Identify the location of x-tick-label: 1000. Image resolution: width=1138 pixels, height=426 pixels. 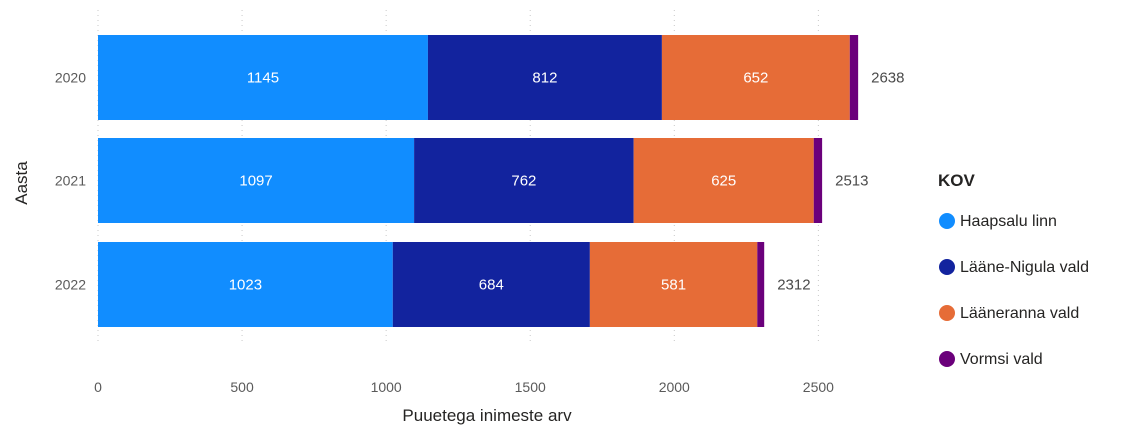
(386, 387).